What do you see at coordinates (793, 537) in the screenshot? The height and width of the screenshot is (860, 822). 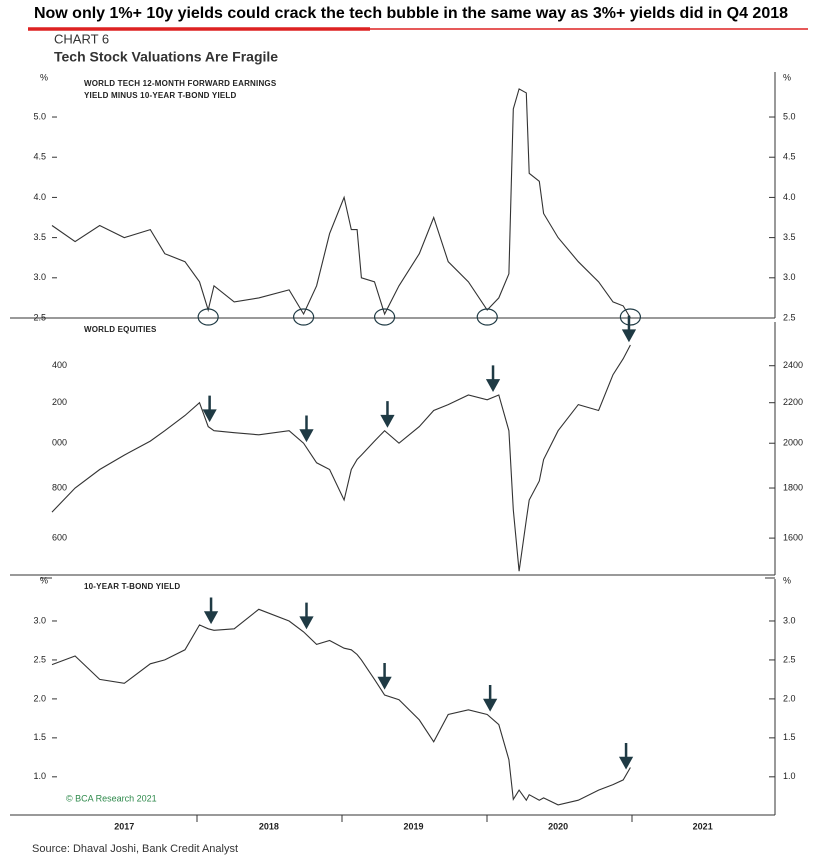 I see `y2-tick-label: 1600` at bounding box center [793, 537].